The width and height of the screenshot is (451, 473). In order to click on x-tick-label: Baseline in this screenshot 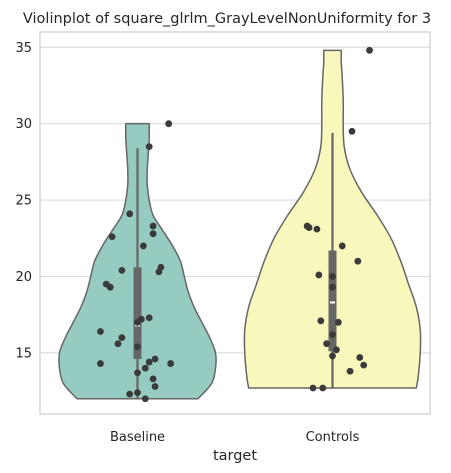, I will do `click(137, 437)`.